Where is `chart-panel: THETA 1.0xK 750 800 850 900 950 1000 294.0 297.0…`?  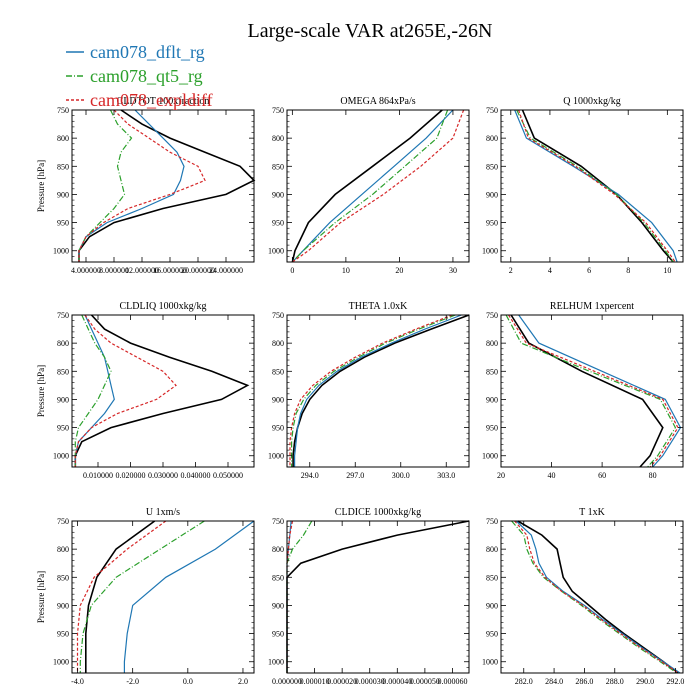
chart-panel: THETA 1.0xK 750 800 850 900 950 1000 294.0 297.0… is located at coordinates (369, 390).